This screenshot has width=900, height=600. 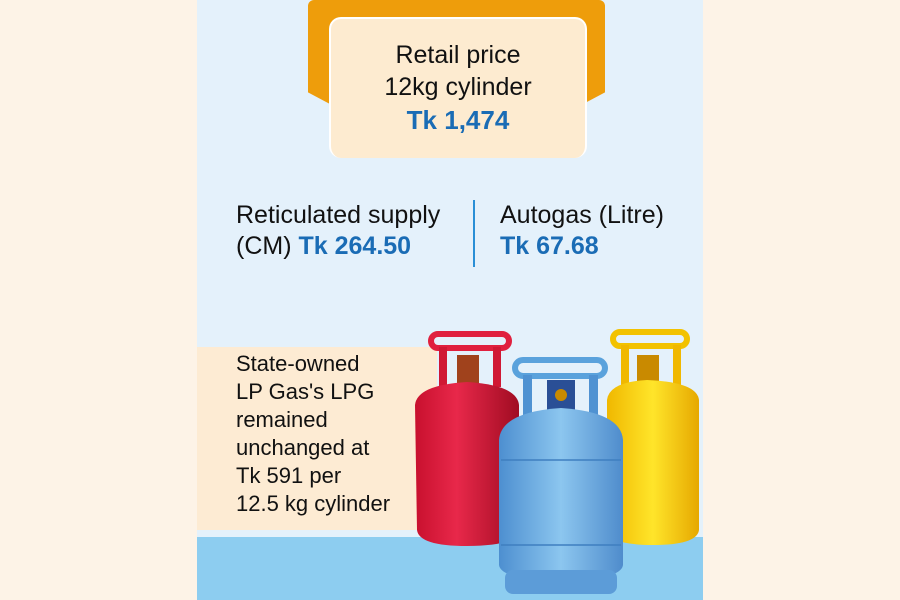 What do you see at coordinates (289, 475) in the screenshot?
I see `note-line: Tk 591 per` at bounding box center [289, 475].